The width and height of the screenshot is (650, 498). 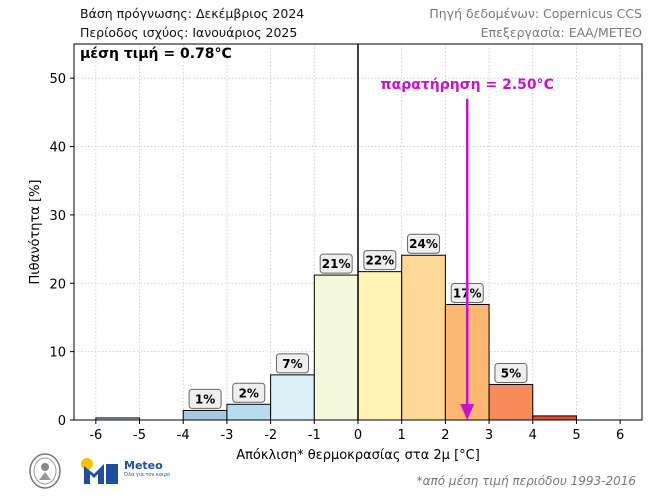 What do you see at coordinates (139, 435) in the screenshot?
I see `x-tick-label: -5` at bounding box center [139, 435].